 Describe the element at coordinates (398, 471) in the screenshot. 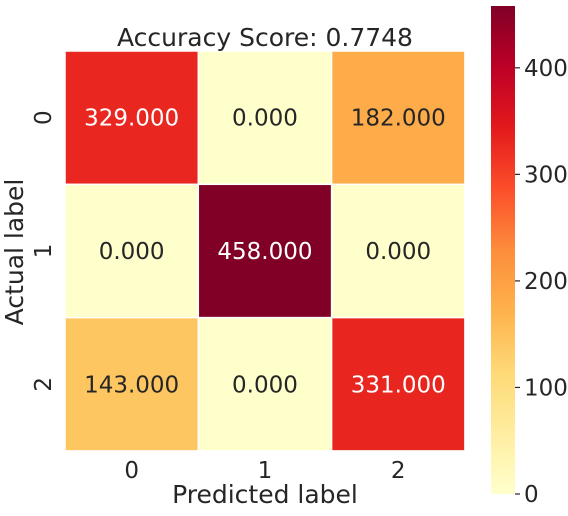

I see `x-tick-label: 2` at that location.